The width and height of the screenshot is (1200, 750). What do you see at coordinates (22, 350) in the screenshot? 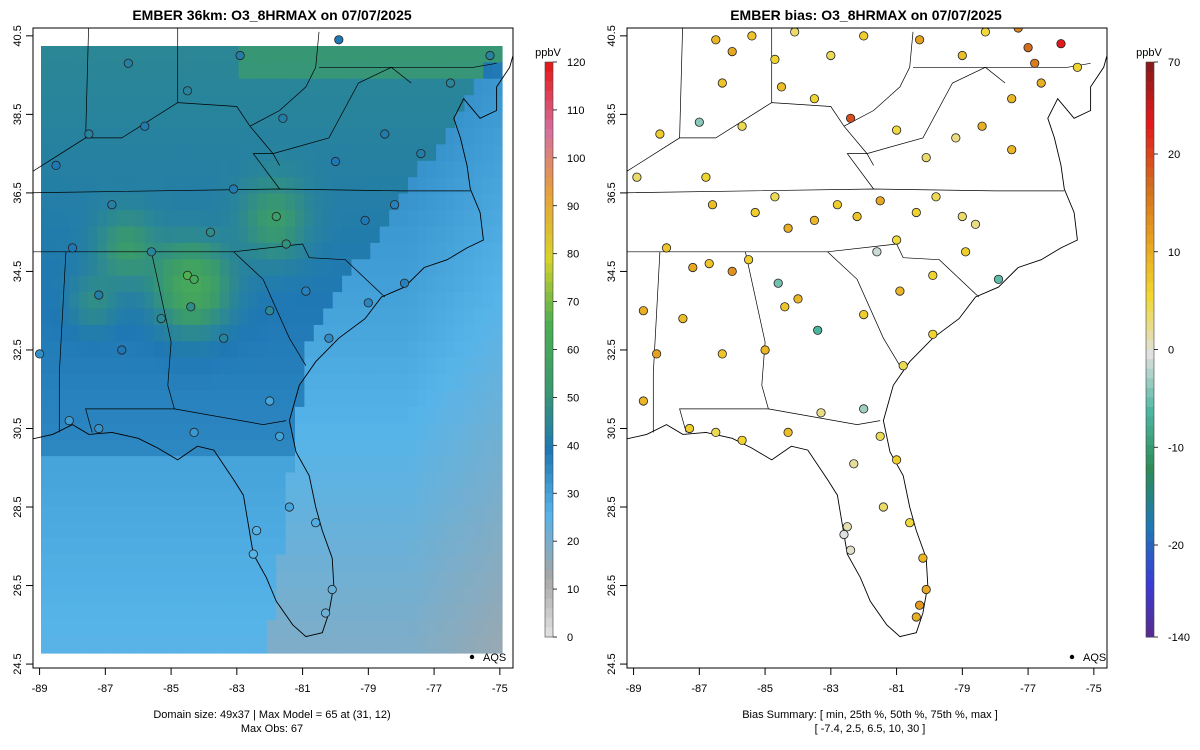
I see `left-y-axis: 24.526.528.530.532.534.536.538.540.5` at bounding box center [22, 350].